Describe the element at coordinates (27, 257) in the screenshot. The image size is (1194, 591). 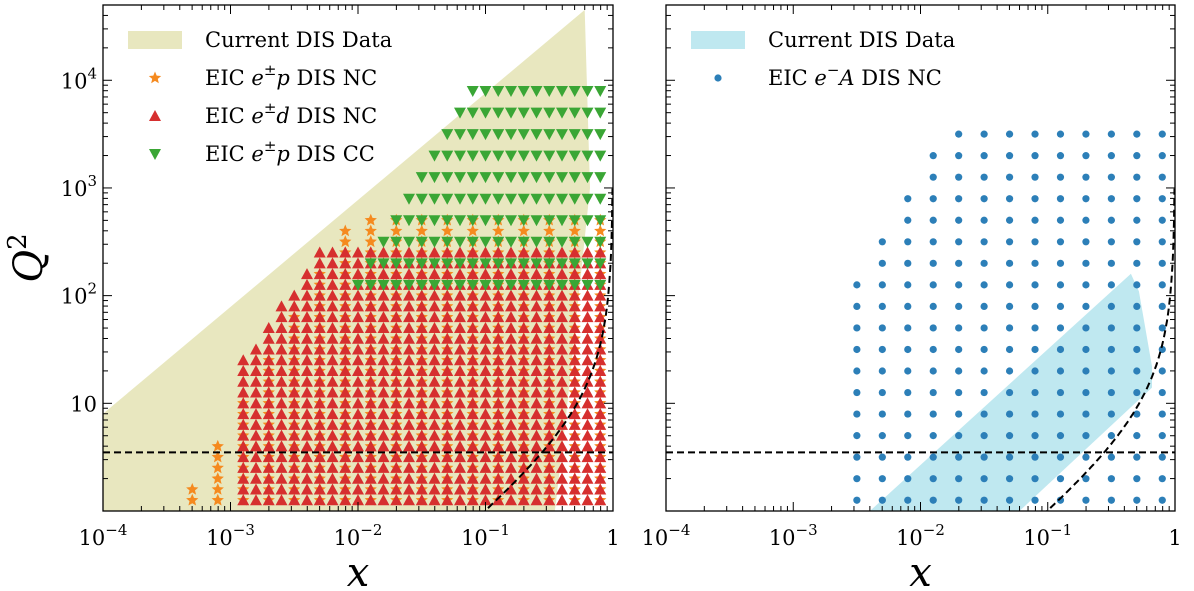
I see `svg-text: Q2` at that location.